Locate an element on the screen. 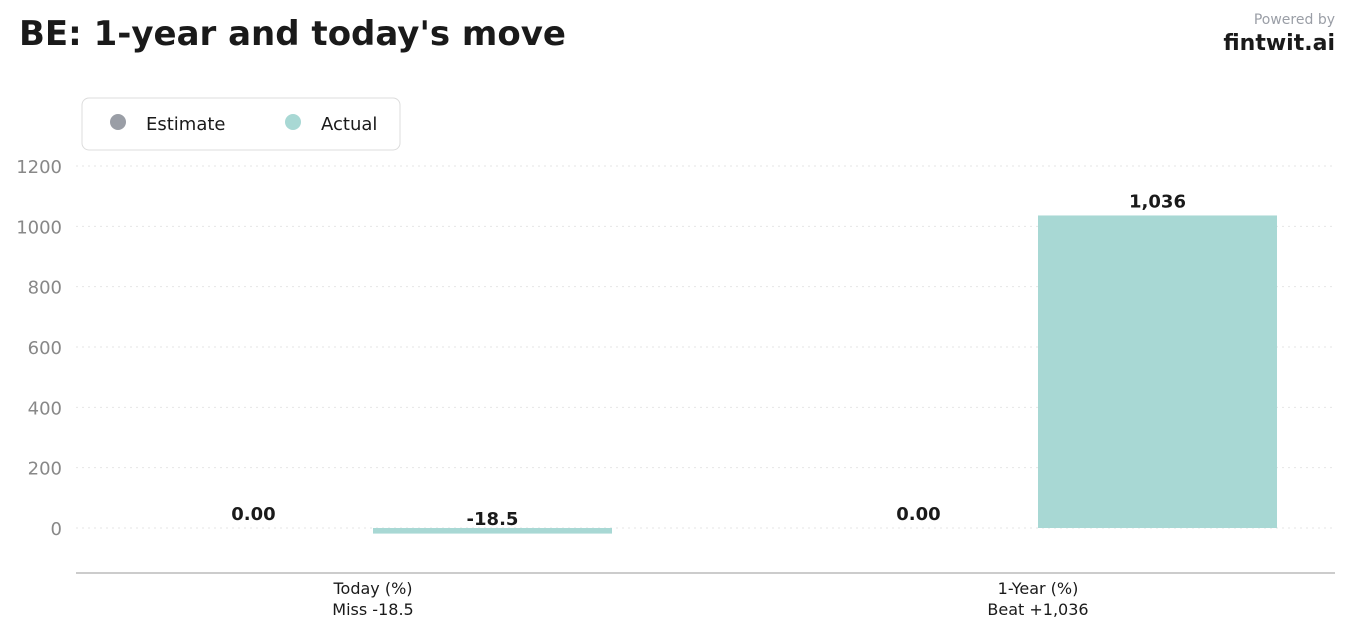  y-tick-label-600: 600 is located at coordinates (45, 348).